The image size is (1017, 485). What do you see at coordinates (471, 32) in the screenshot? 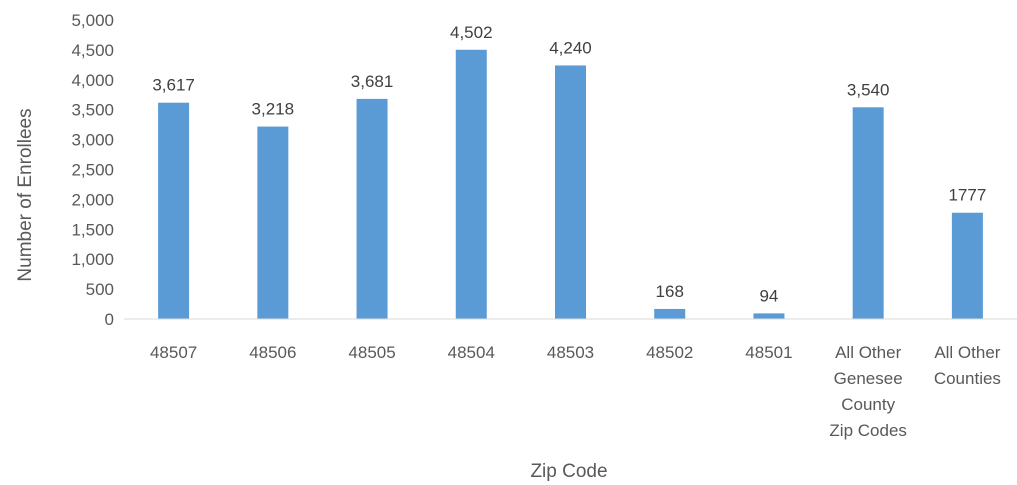
I see `data-label: 4,502` at bounding box center [471, 32].